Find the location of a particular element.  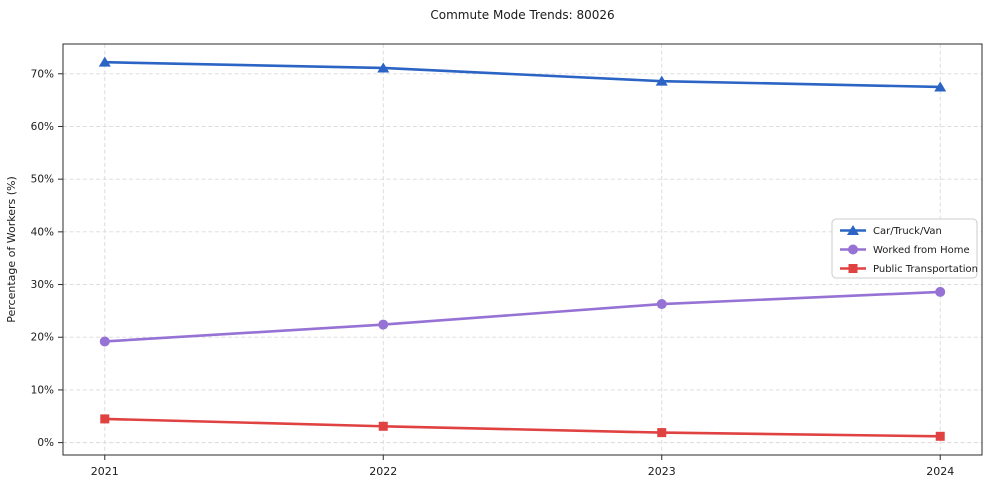

legend-label: Car/Truck/Van is located at coordinates (907, 231).